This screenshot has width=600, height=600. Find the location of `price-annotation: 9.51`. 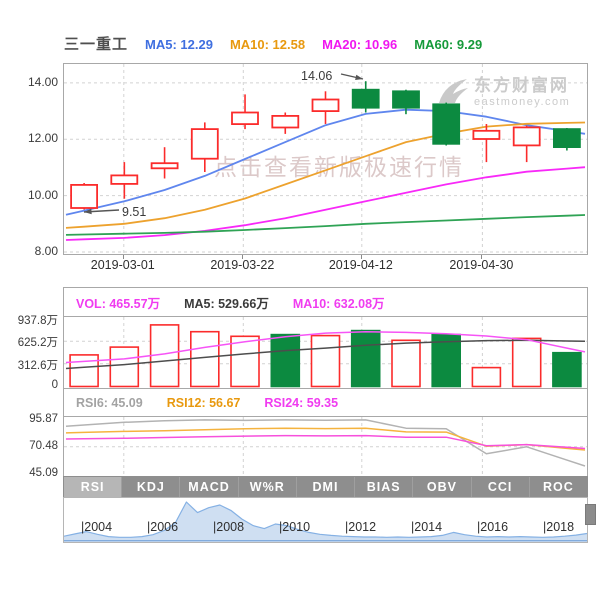

price-annotation: 9.51 is located at coordinates (114, 212).